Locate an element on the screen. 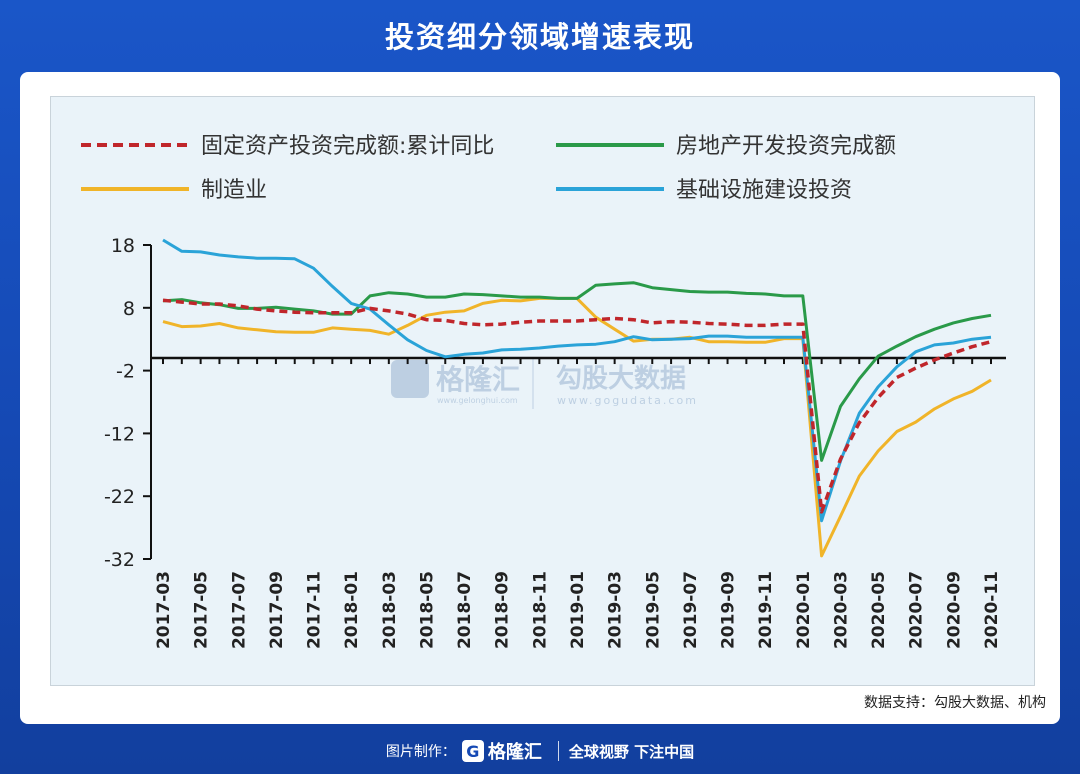 Image resolution: width=1080 pixels, height=774 pixels. legend: 固定资产投资完成额:累计同比 房地产开发投资完成额 制造业 基础设施建设投资 is located at coordinates (488, 168).